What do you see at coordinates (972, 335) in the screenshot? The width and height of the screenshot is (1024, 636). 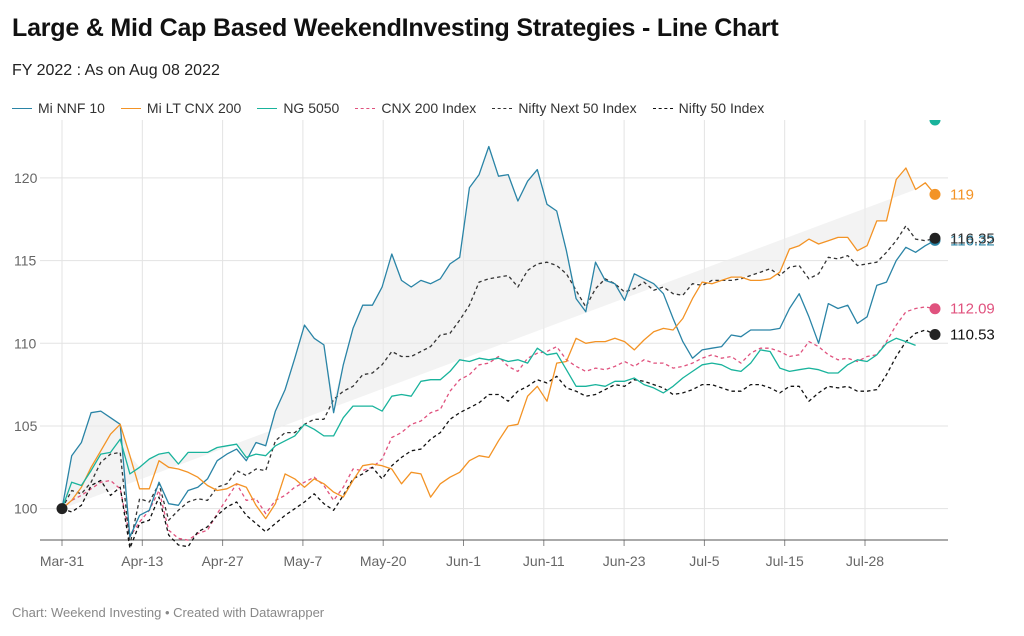 I see `end-value-label: 110.53` at bounding box center [972, 335].